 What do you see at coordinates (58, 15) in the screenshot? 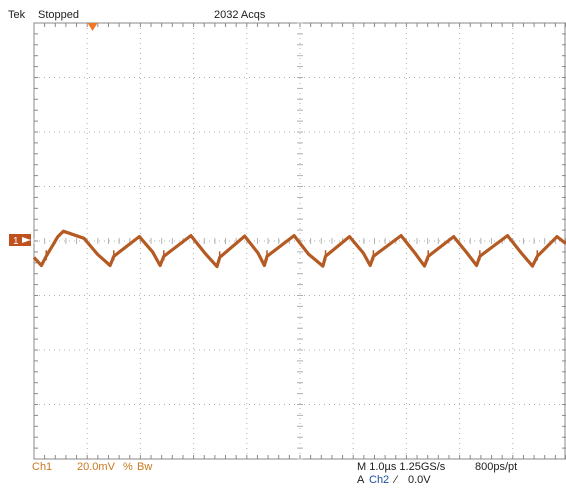
I see `acquisition-status: Stopped` at bounding box center [58, 15].